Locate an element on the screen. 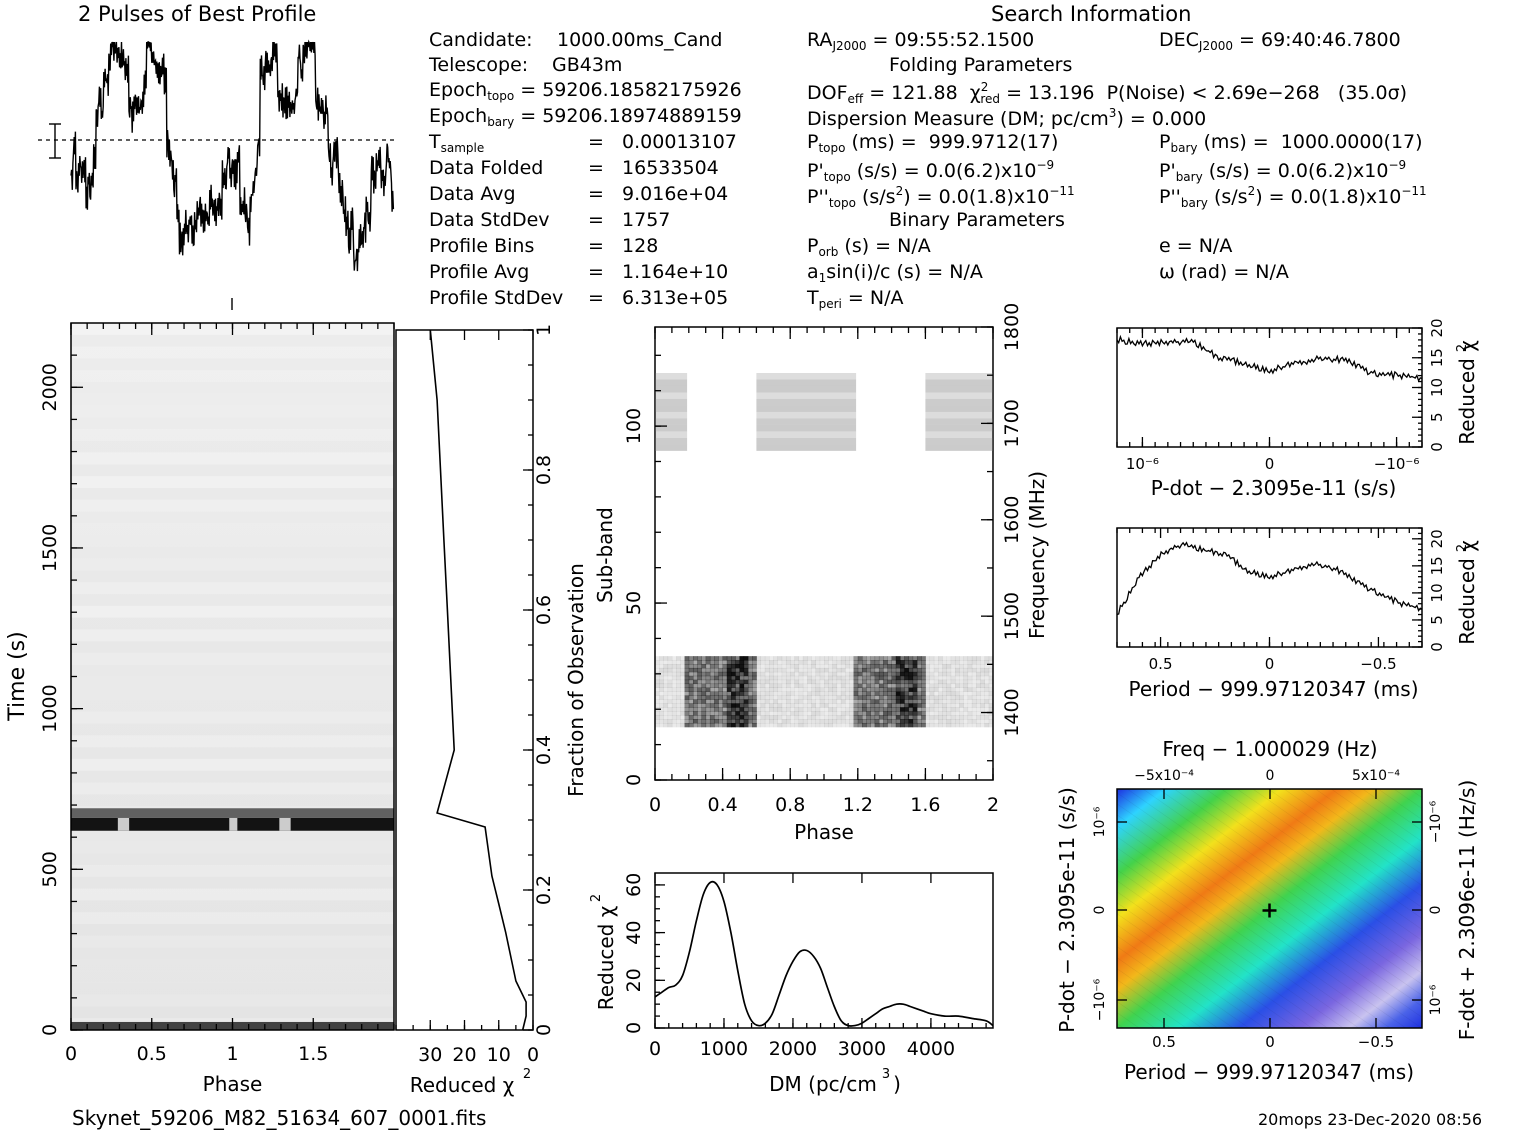  x2-axis-label: Freq − 1.000029 (Hz) is located at coordinates (1269, 749).